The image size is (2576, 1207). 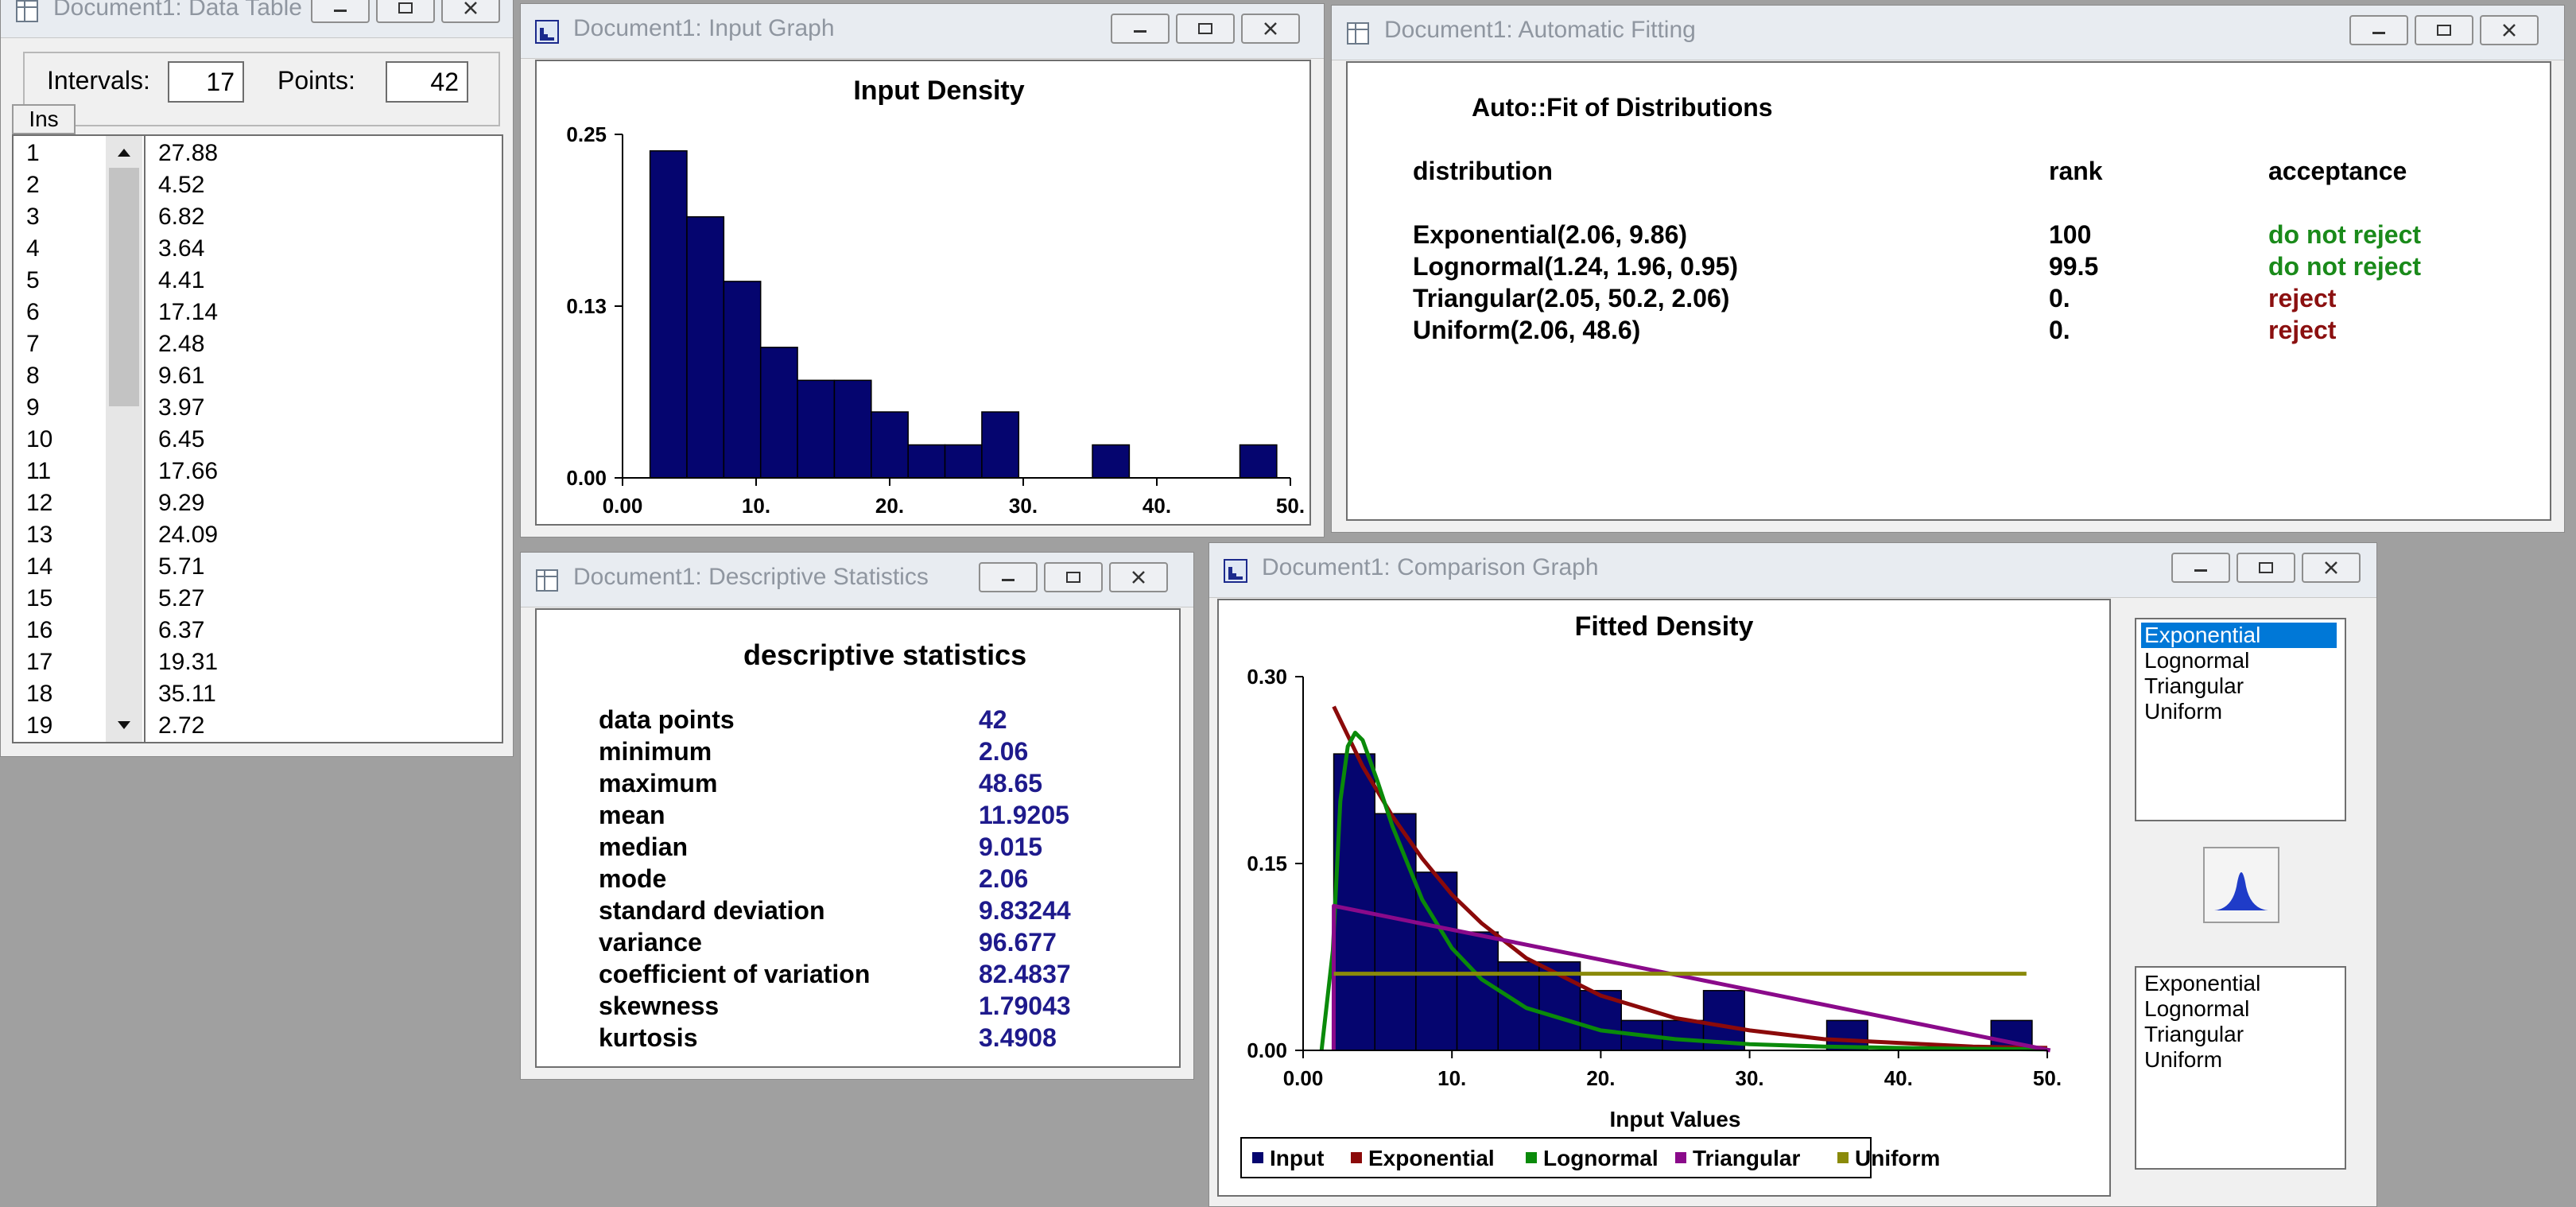 I want to click on table-row: 10 6.45, so click(x=256, y=440).